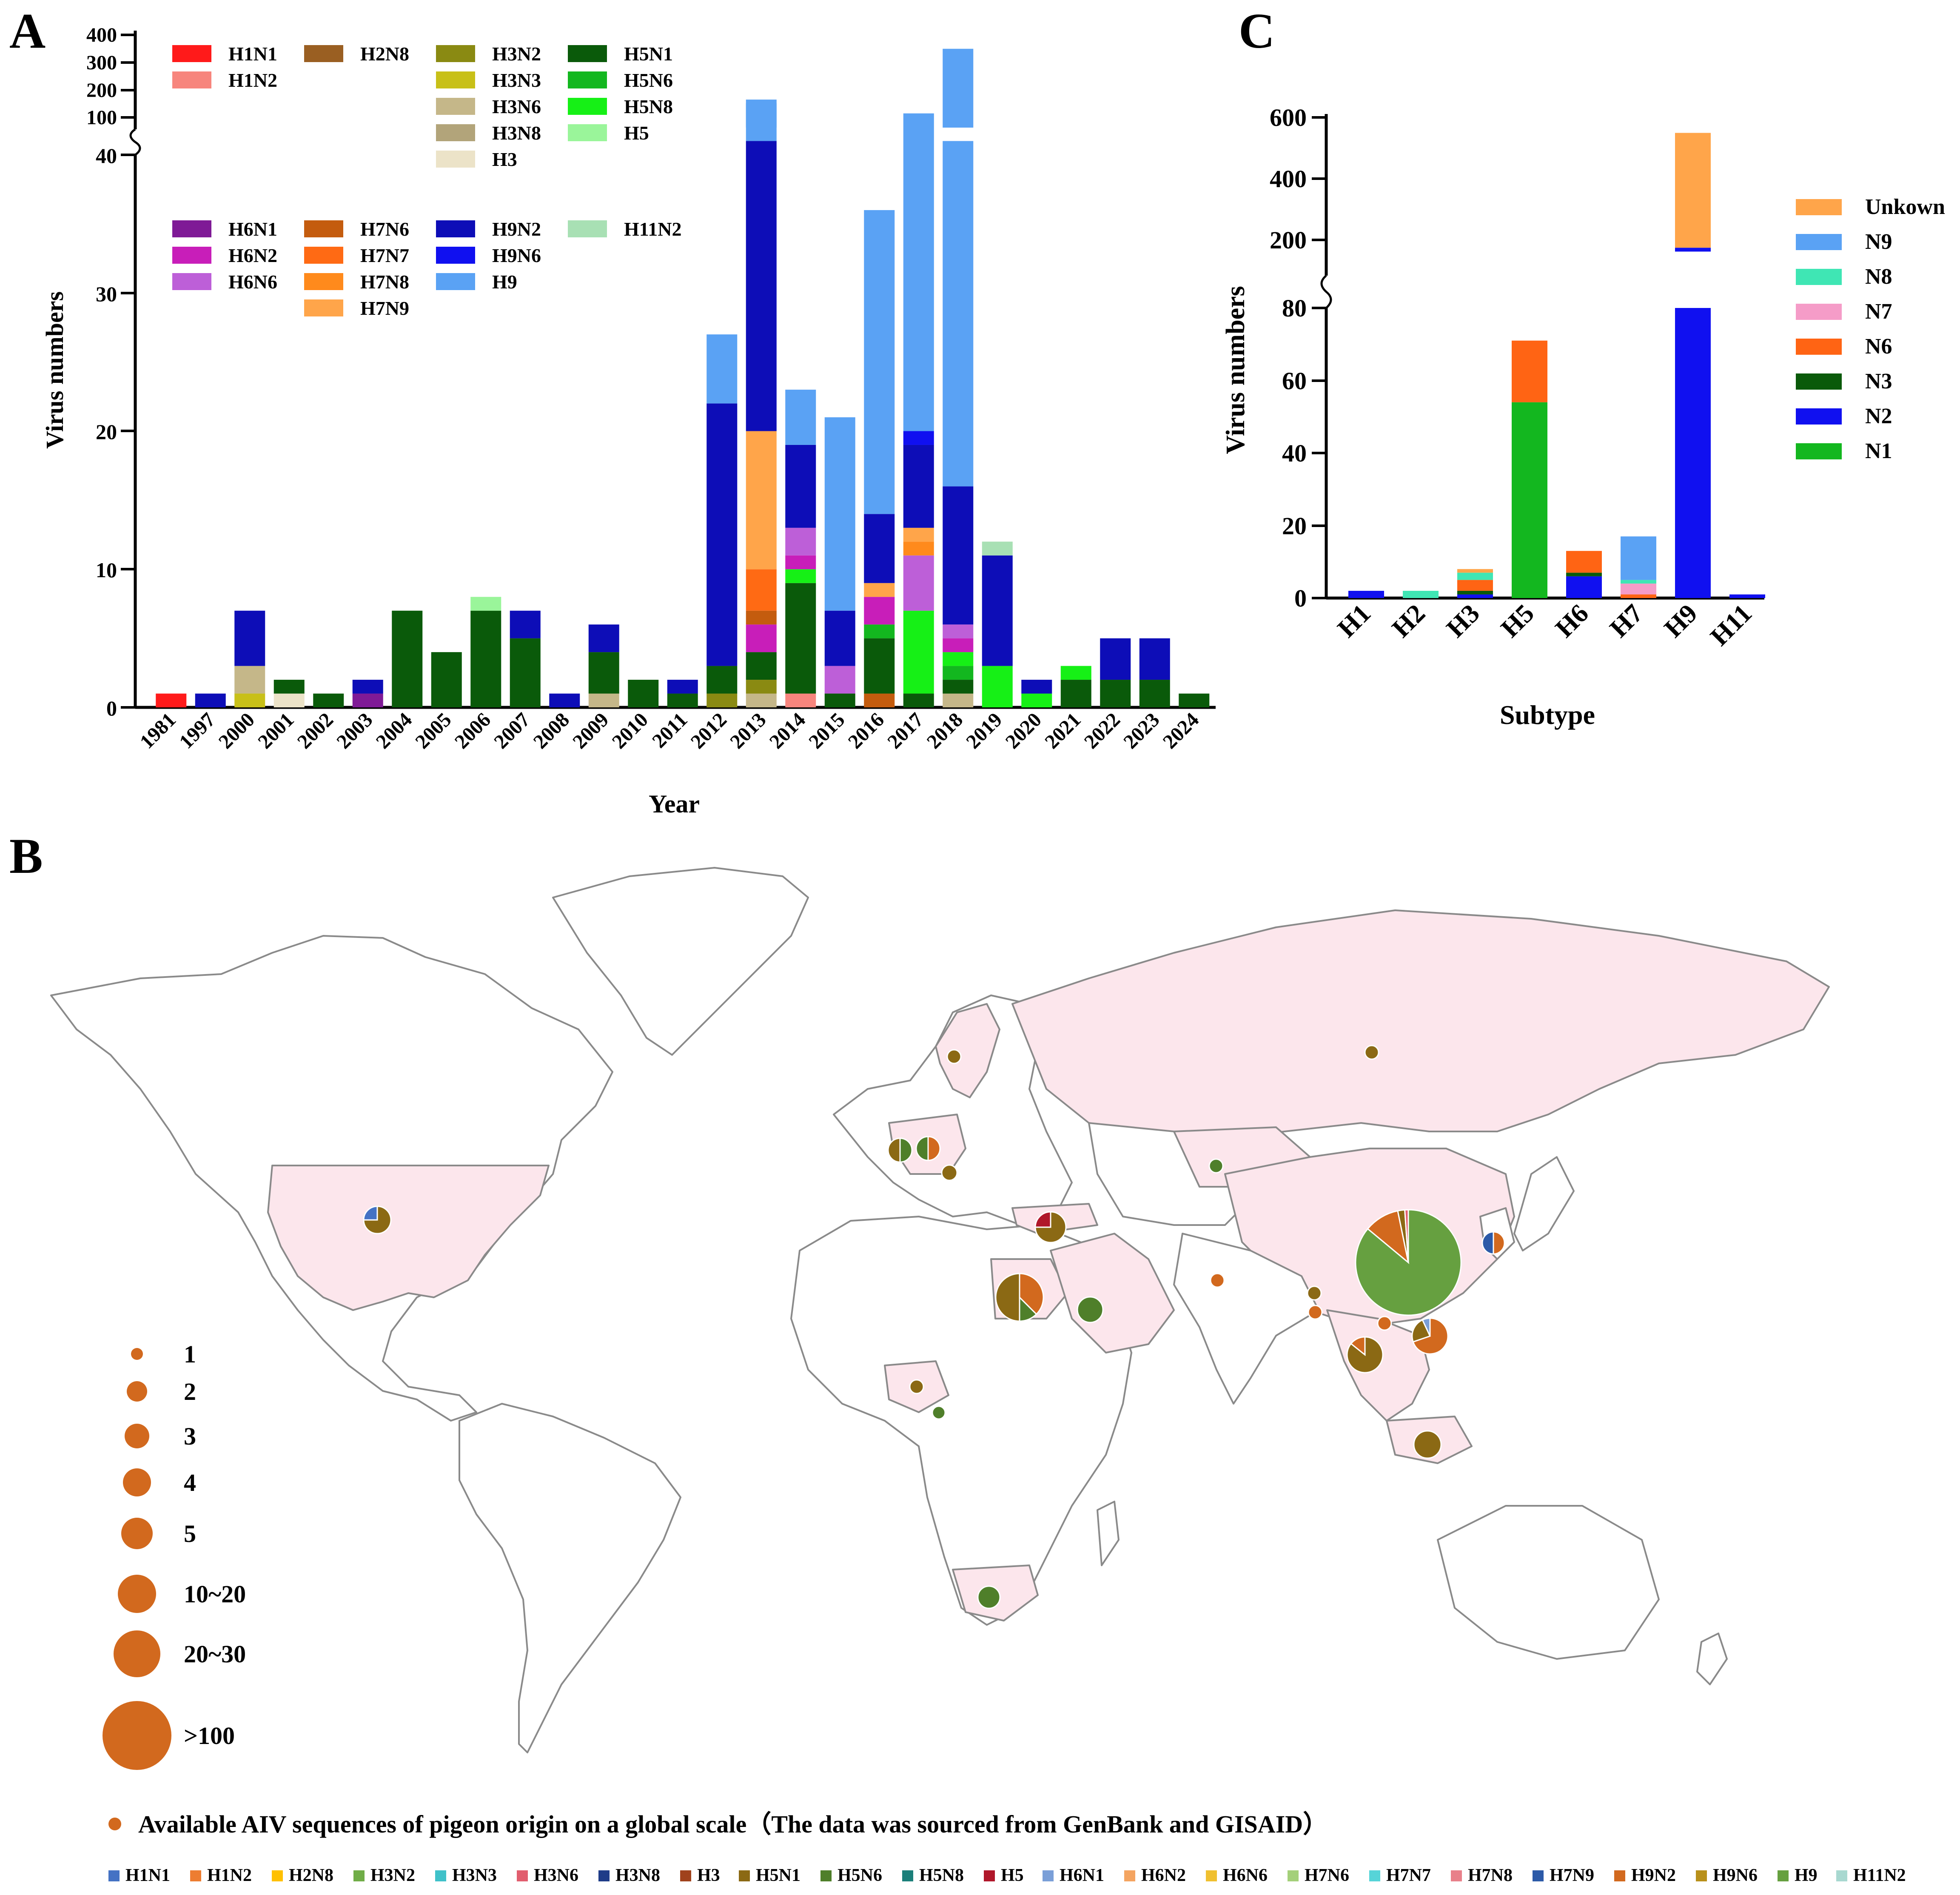 This screenshot has height=1895, width=1960. I want to click on pie-sweden, so click(954, 1056).